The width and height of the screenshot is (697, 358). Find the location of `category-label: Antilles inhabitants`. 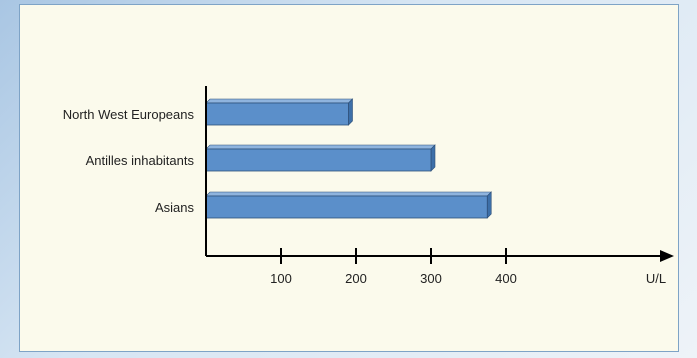

category-label: Antilles inhabitants is located at coordinates (140, 160).